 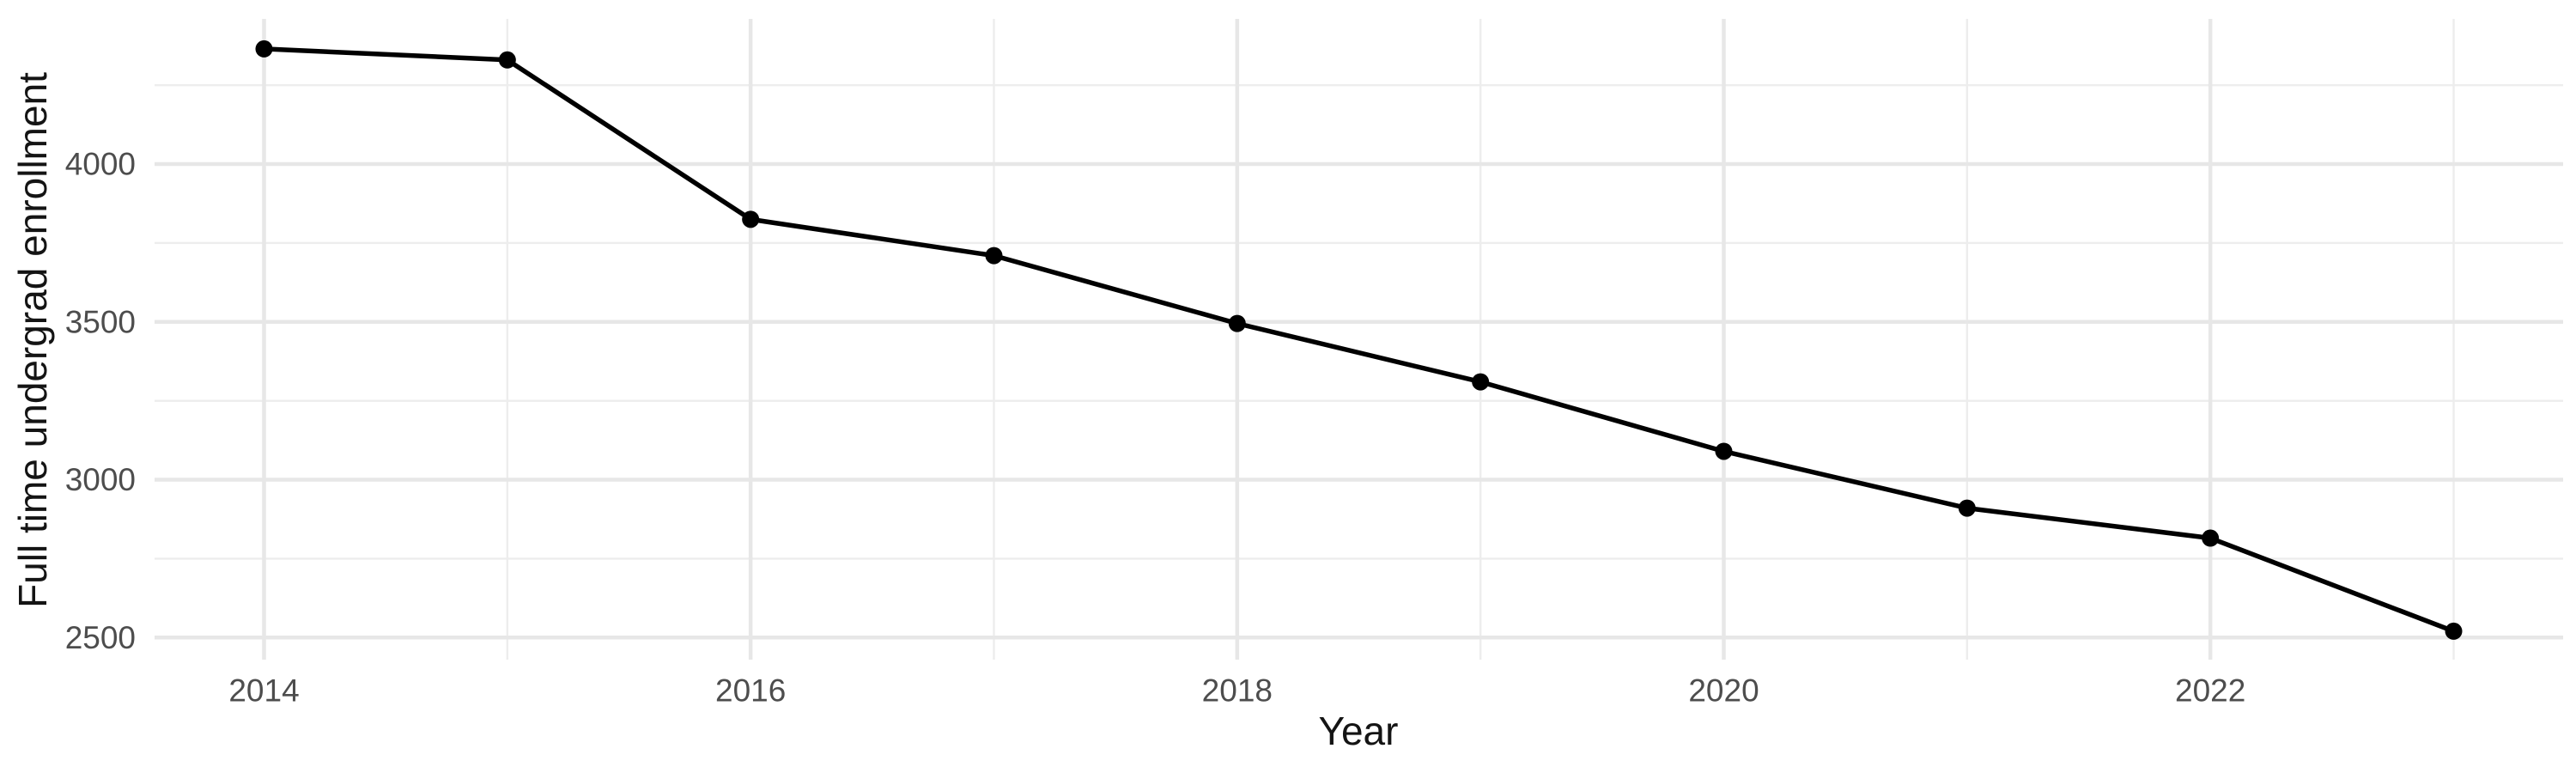 What do you see at coordinates (1237, 691) in the screenshot?
I see `x-tick-label-2018: 2018` at bounding box center [1237, 691].